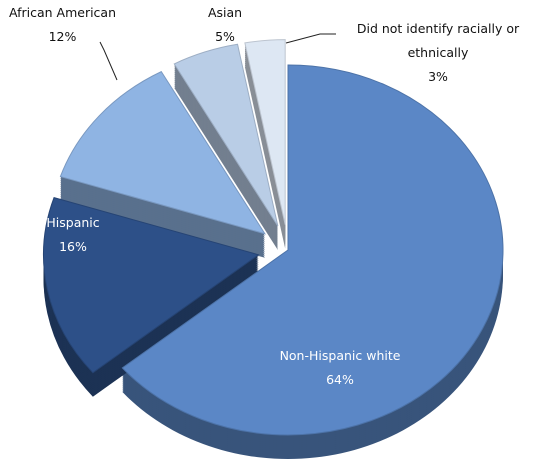  Describe the element at coordinates (73, 222) in the screenshot. I see `category-label: Hispanic` at that location.